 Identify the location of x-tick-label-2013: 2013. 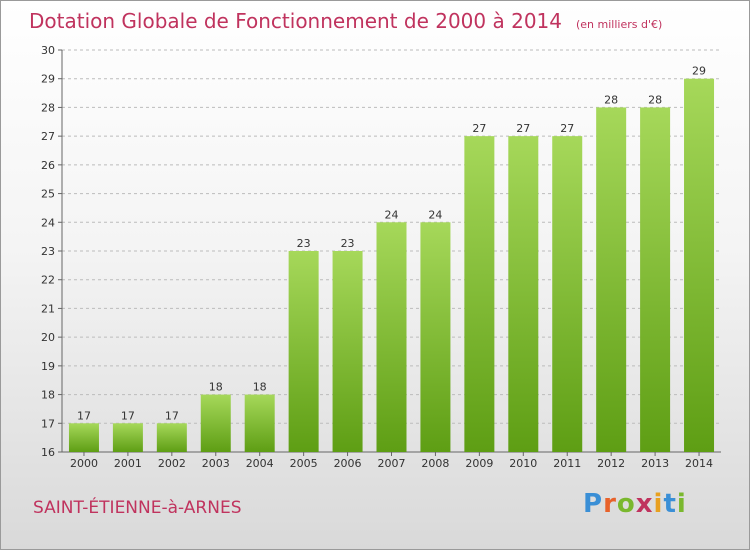
(655, 463).